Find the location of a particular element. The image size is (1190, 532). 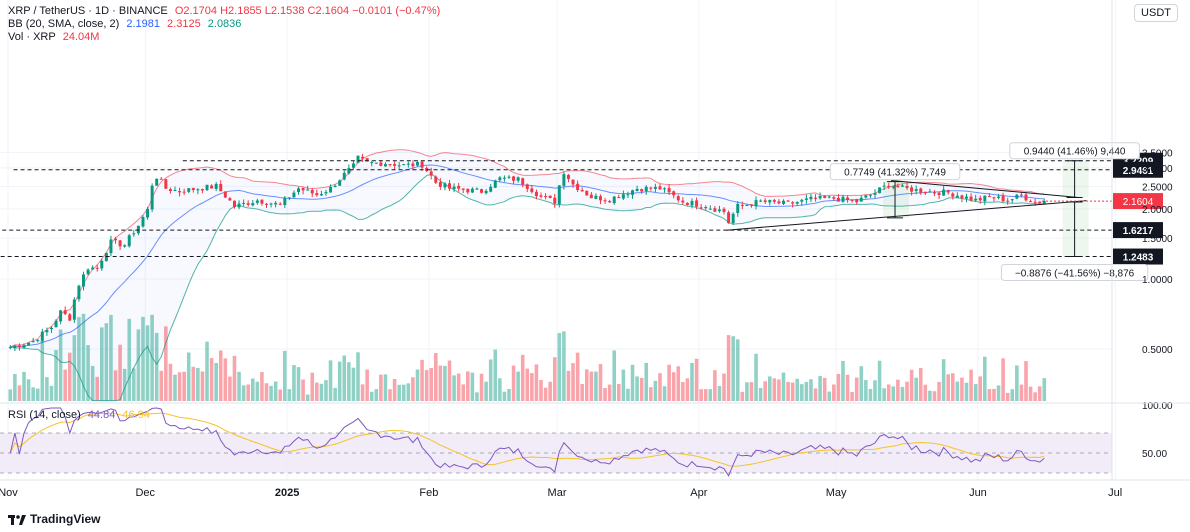

price-tick-label: 3.5000 is located at coordinates (1157, 153).